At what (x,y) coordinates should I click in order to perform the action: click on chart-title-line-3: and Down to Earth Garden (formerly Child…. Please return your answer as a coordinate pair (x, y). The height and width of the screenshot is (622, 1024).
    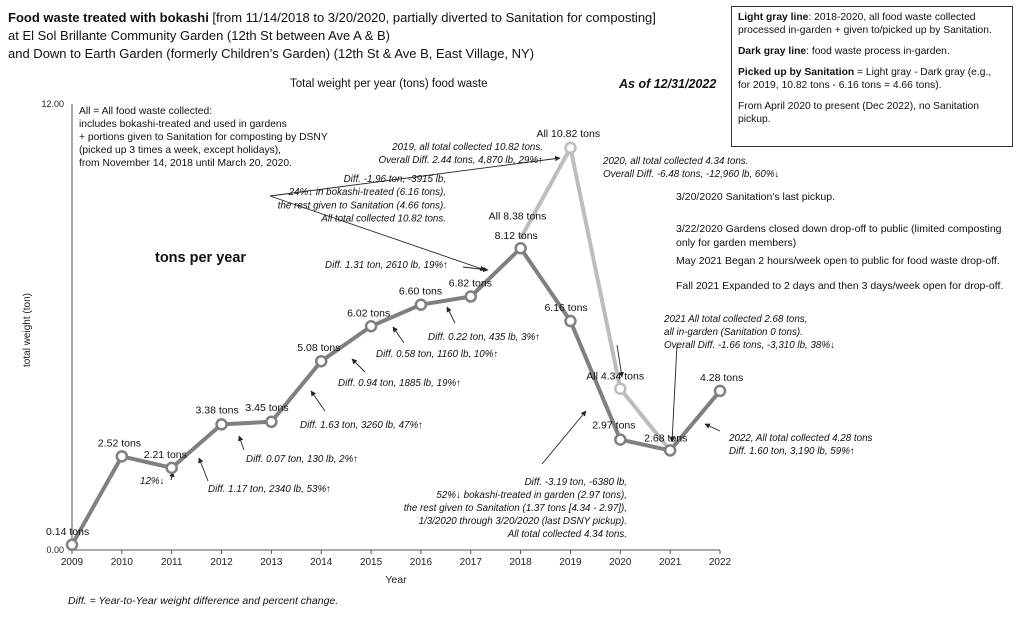
    Looking at the image, I should click on (271, 53).